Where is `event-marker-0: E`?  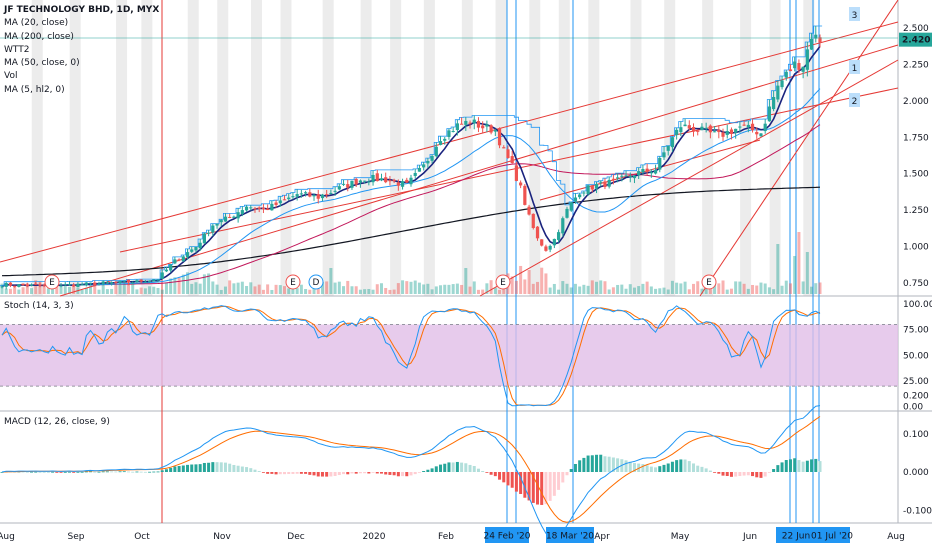 event-marker-0: E is located at coordinates (52, 283).